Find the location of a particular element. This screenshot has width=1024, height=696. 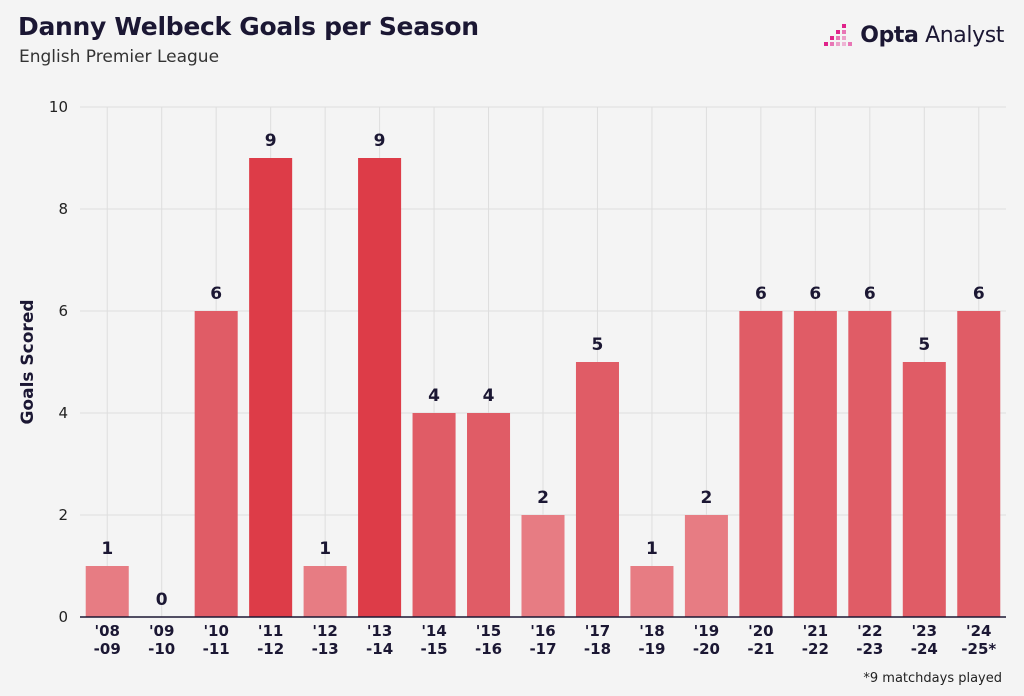

opta-bars-icon is located at coordinates (838, 35).